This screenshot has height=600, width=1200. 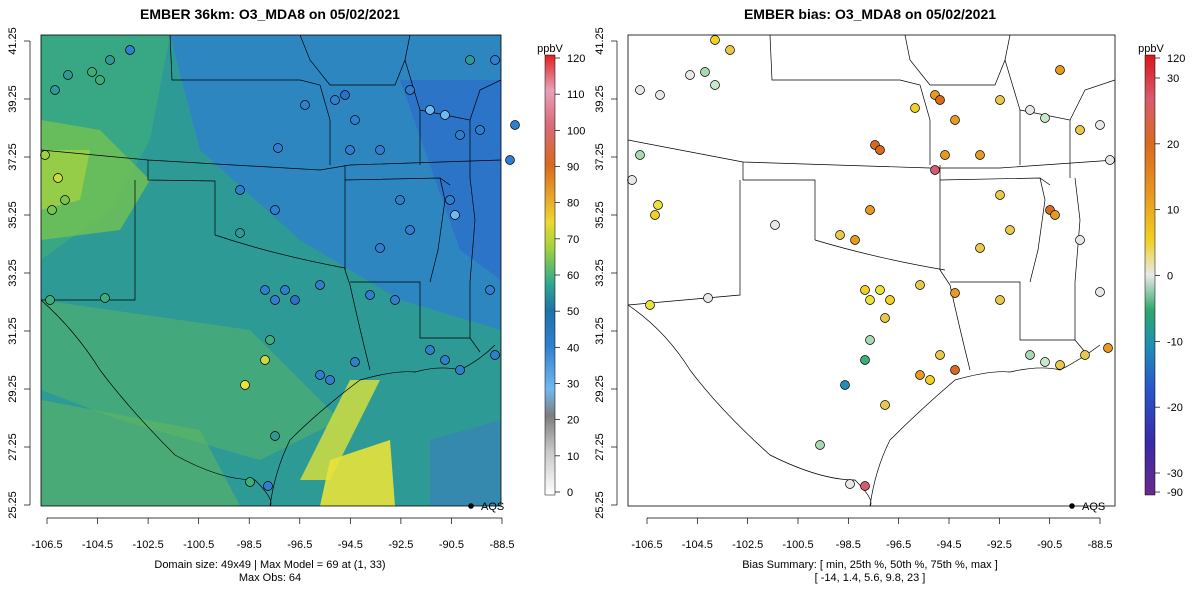 I want to click on left-colorbar-tick-label: 10, so click(x=573, y=457).